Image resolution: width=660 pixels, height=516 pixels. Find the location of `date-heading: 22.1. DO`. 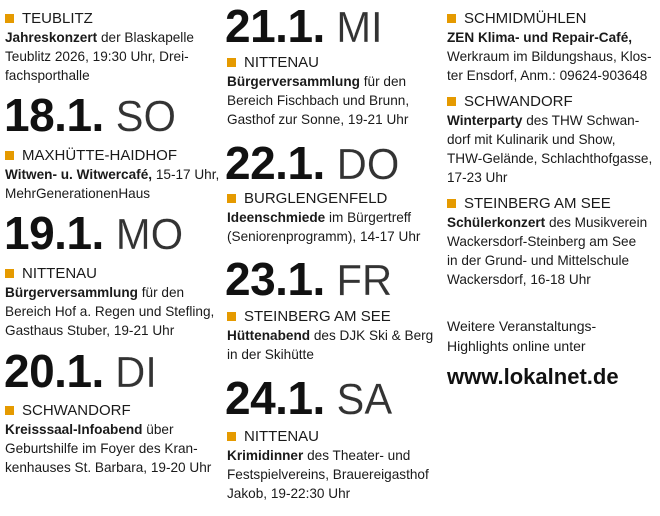

date-heading: 22.1. DO is located at coordinates (312, 163).